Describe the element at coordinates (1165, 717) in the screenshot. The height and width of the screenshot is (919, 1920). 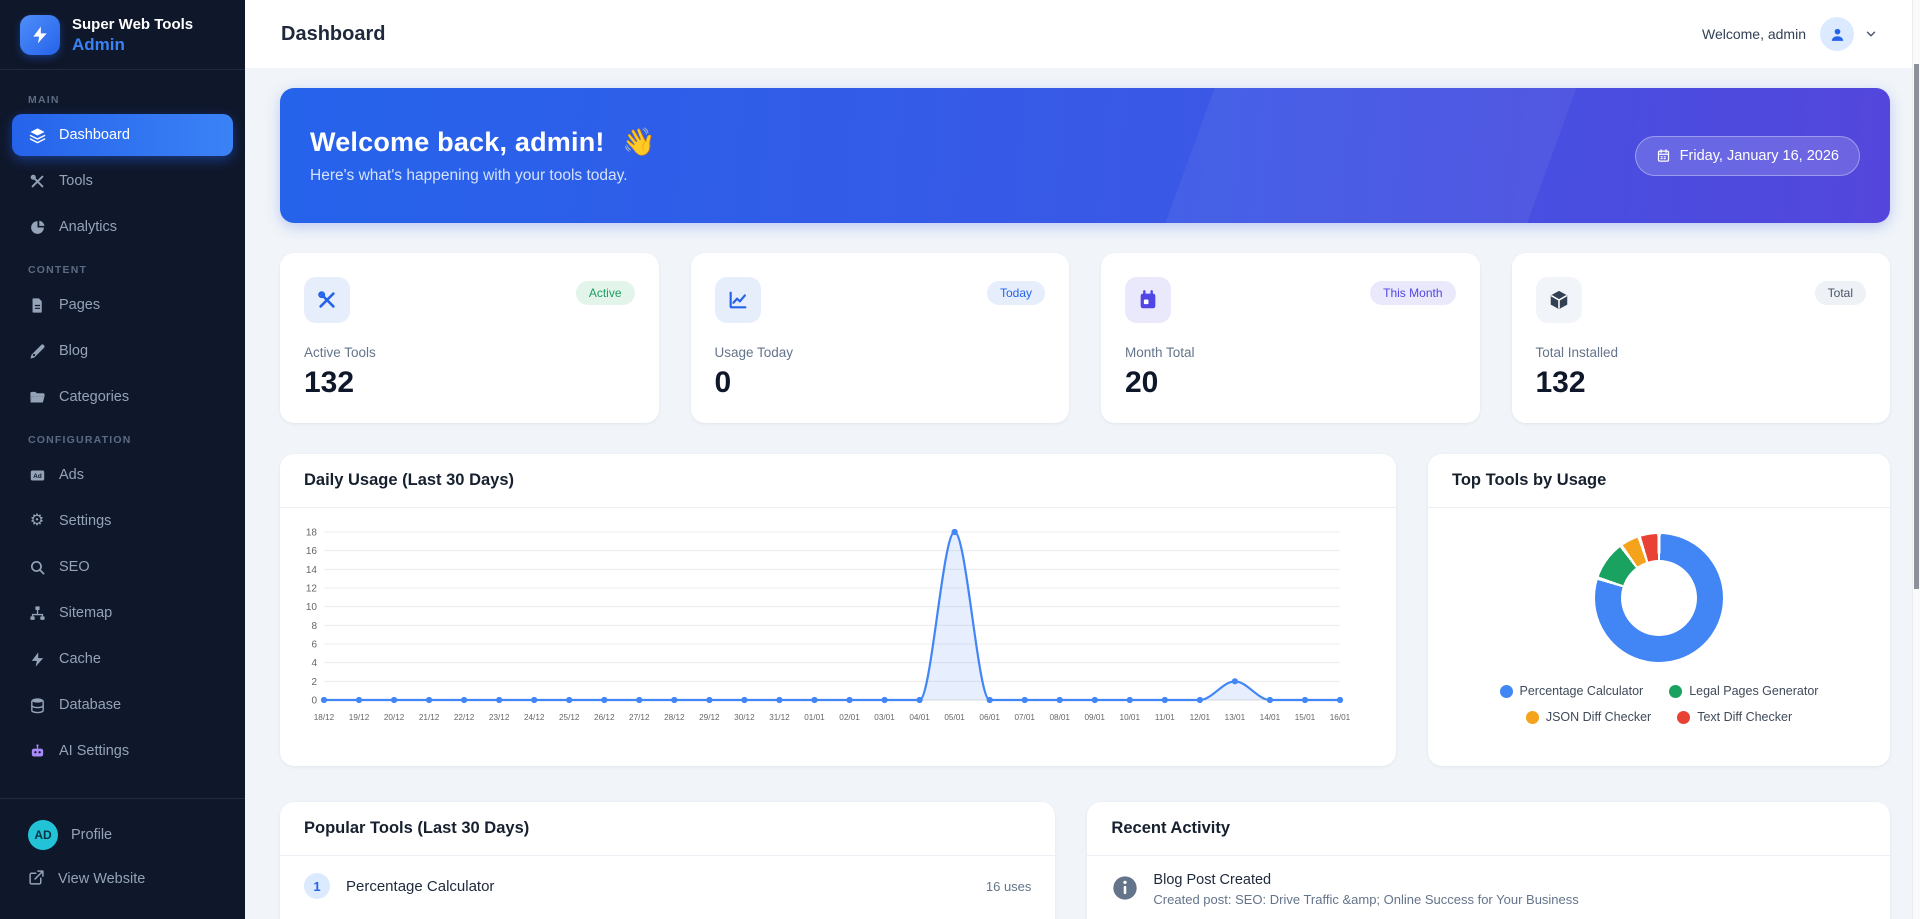
I see `svg-text: 11/01` at that location.